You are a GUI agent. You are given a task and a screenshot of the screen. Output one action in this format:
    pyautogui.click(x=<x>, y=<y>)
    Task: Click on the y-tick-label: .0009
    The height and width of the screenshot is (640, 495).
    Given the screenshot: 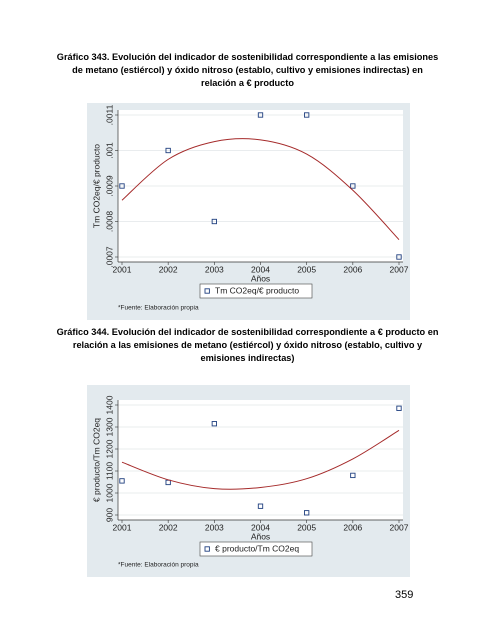 What is the action you would take?
    pyautogui.click(x=109, y=186)
    